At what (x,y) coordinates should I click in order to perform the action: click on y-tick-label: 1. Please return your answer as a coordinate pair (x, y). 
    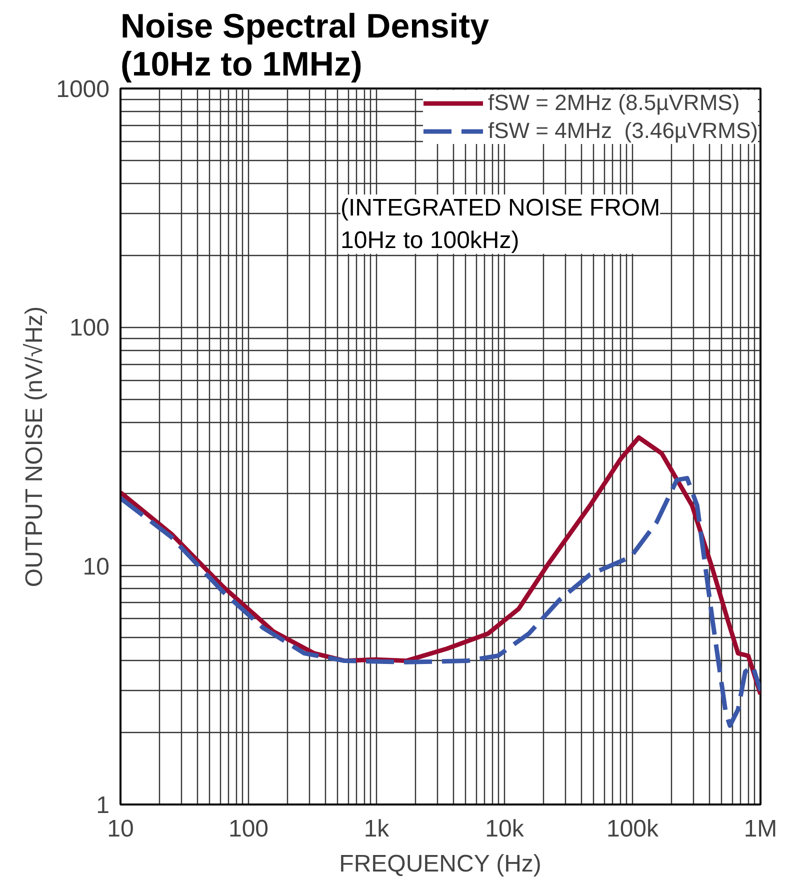
    Looking at the image, I should click on (103, 805).